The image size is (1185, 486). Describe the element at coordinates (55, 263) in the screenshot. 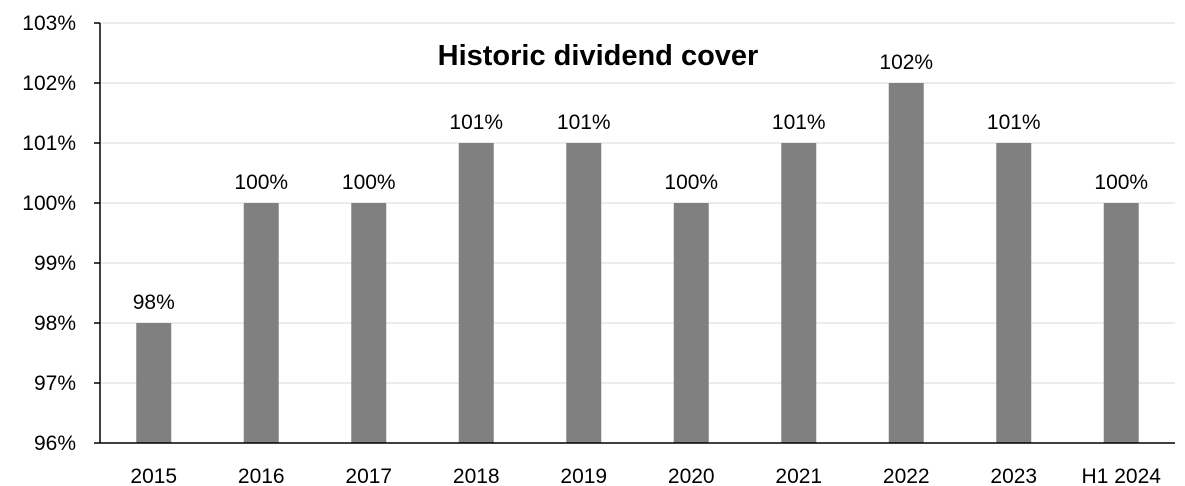

I see `y-tick-label: 99%` at that location.